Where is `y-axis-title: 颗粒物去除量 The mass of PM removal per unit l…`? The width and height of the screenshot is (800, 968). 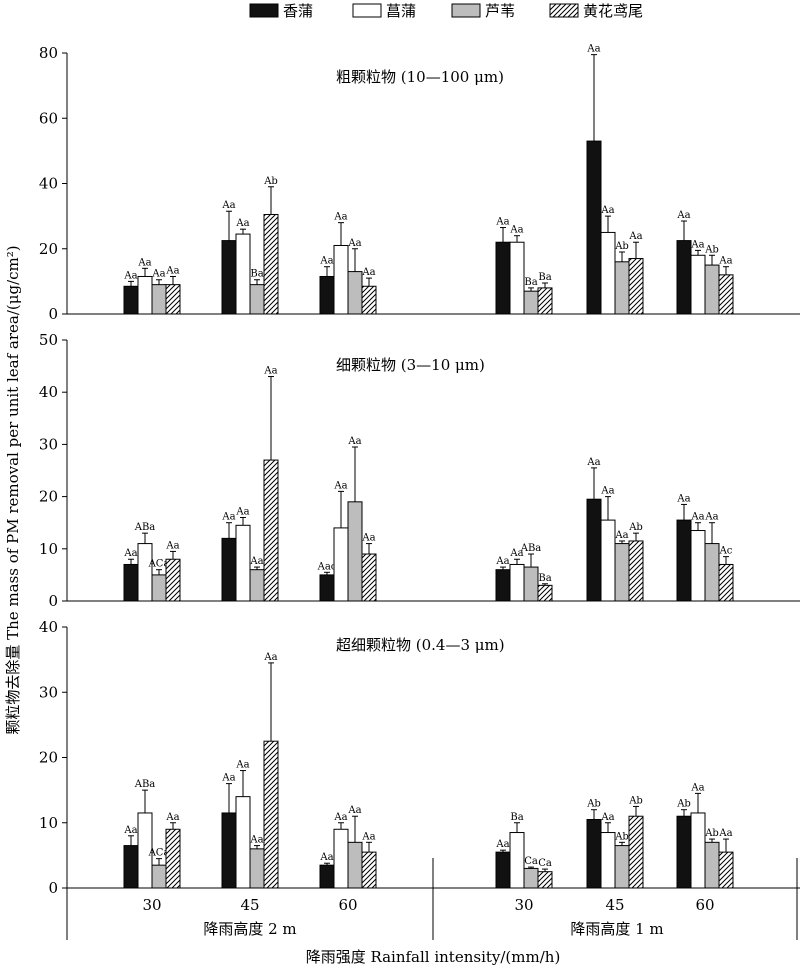 y-axis-title: 颗粒物去除量 The mass of PM removal per unit l… is located at coordinates (13, 489).